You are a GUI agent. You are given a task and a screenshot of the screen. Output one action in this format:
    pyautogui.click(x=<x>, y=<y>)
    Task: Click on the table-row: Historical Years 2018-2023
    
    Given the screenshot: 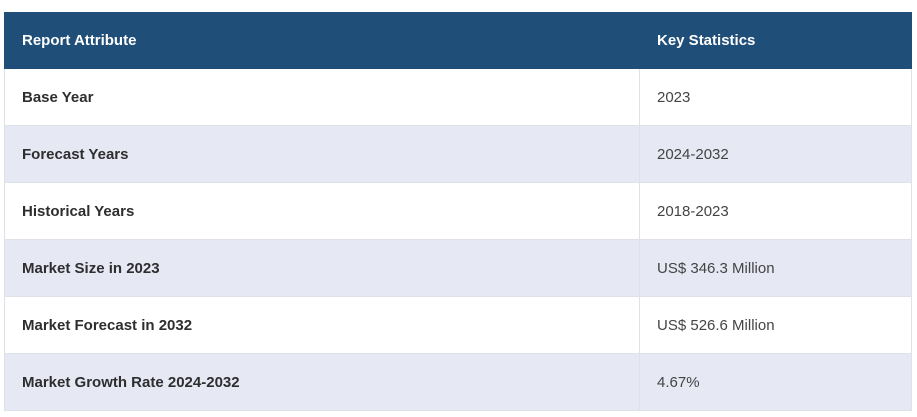 What is the action you would take?
    pyautogui.click(x=458, y=211)
    